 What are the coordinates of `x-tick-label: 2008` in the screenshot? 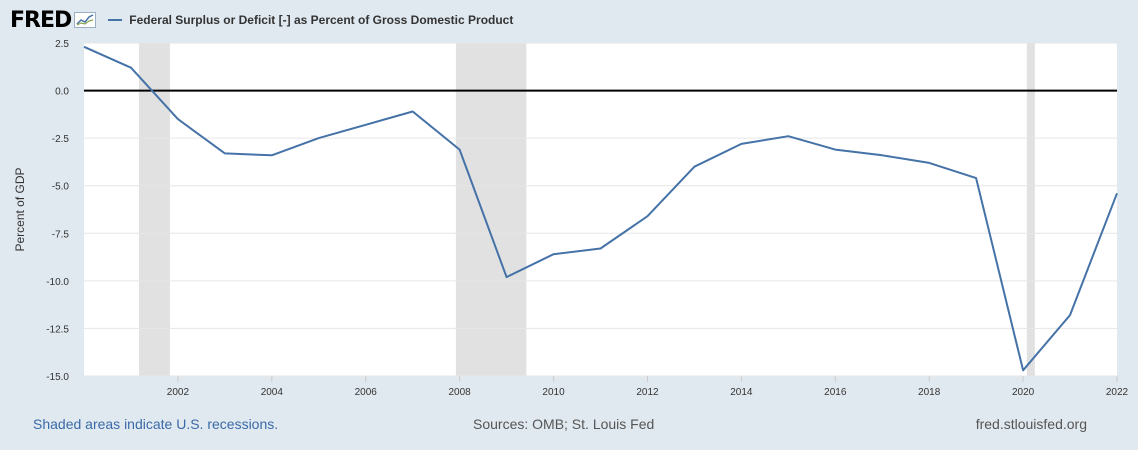 It's located at (460, 392).